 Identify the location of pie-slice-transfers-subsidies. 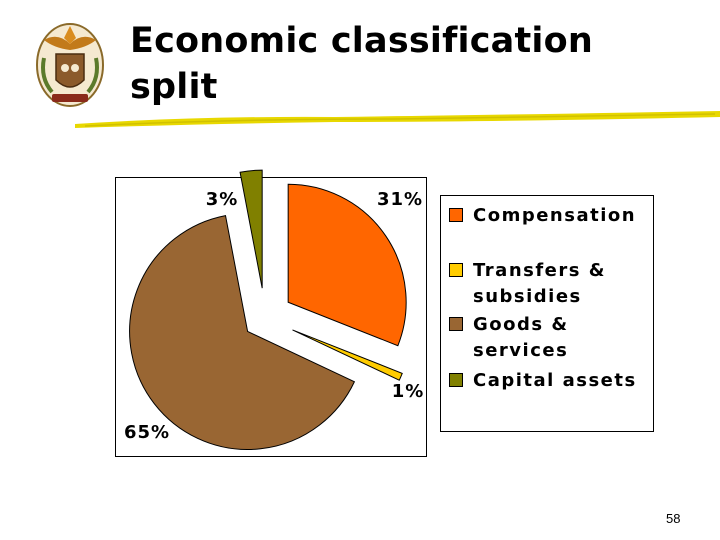
(347, 355).